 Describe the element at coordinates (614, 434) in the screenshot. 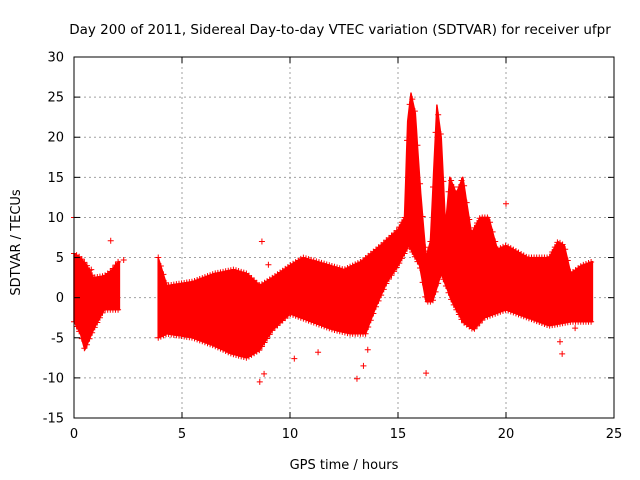

I see `x-tick-label: 25` at that location.